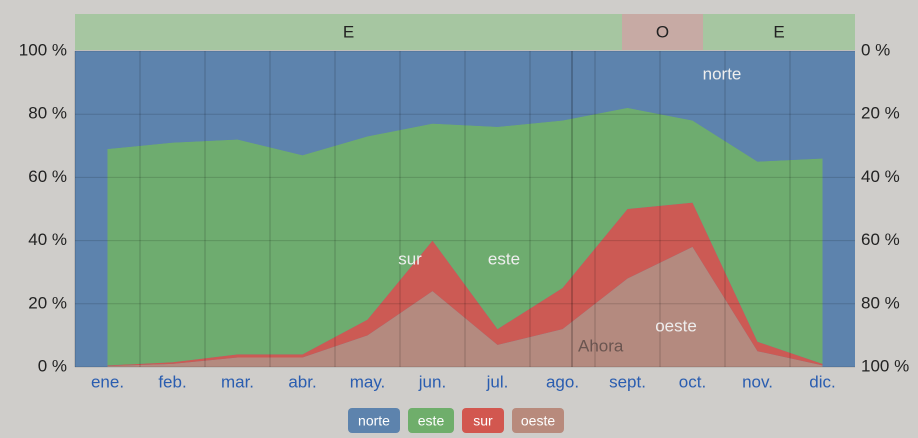 Image resolution: width=918 pixels, height=438 pixels. I want to click on series-label: este, so click(504, 258).